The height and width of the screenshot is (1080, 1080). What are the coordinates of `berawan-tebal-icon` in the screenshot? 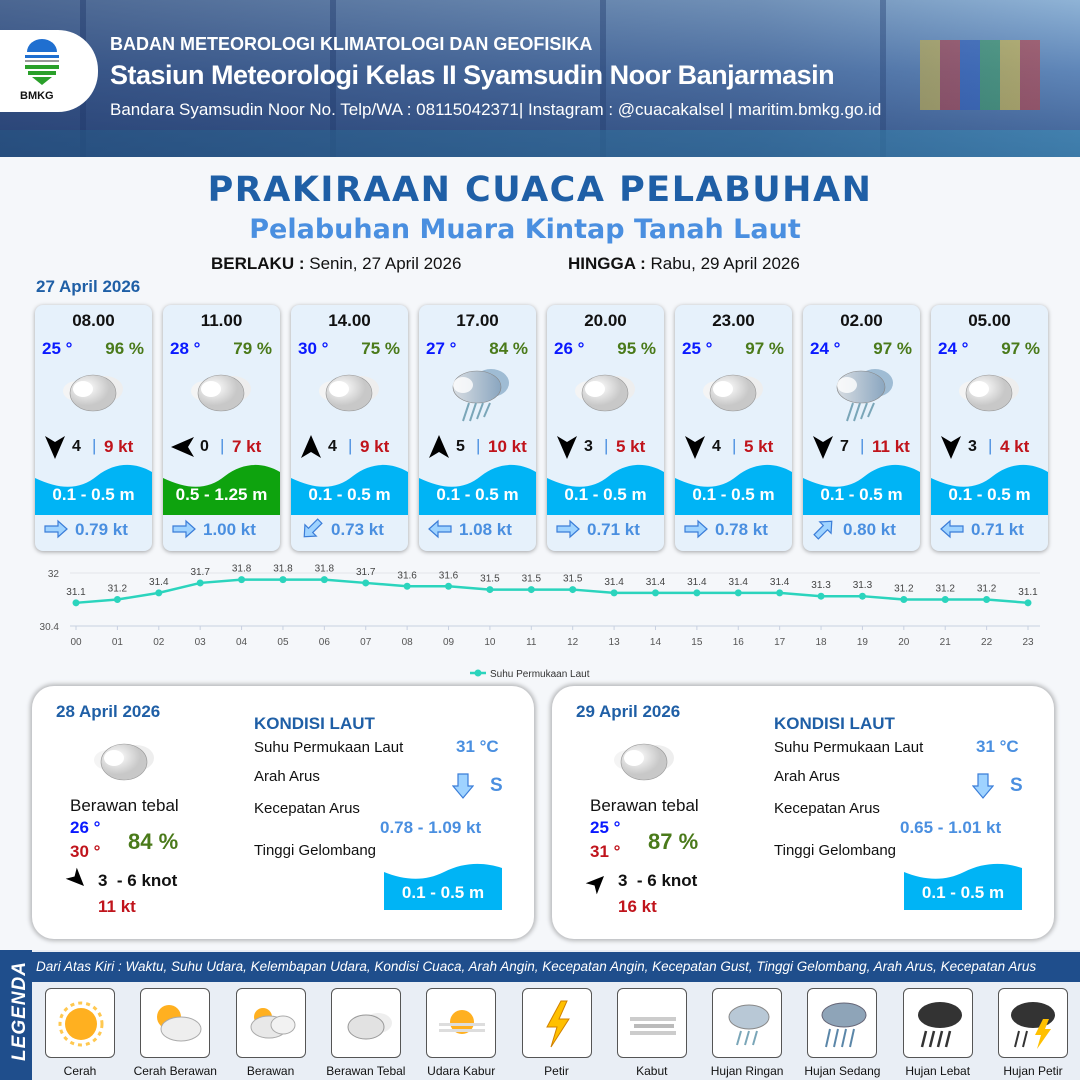 It's located at (365, 1023).